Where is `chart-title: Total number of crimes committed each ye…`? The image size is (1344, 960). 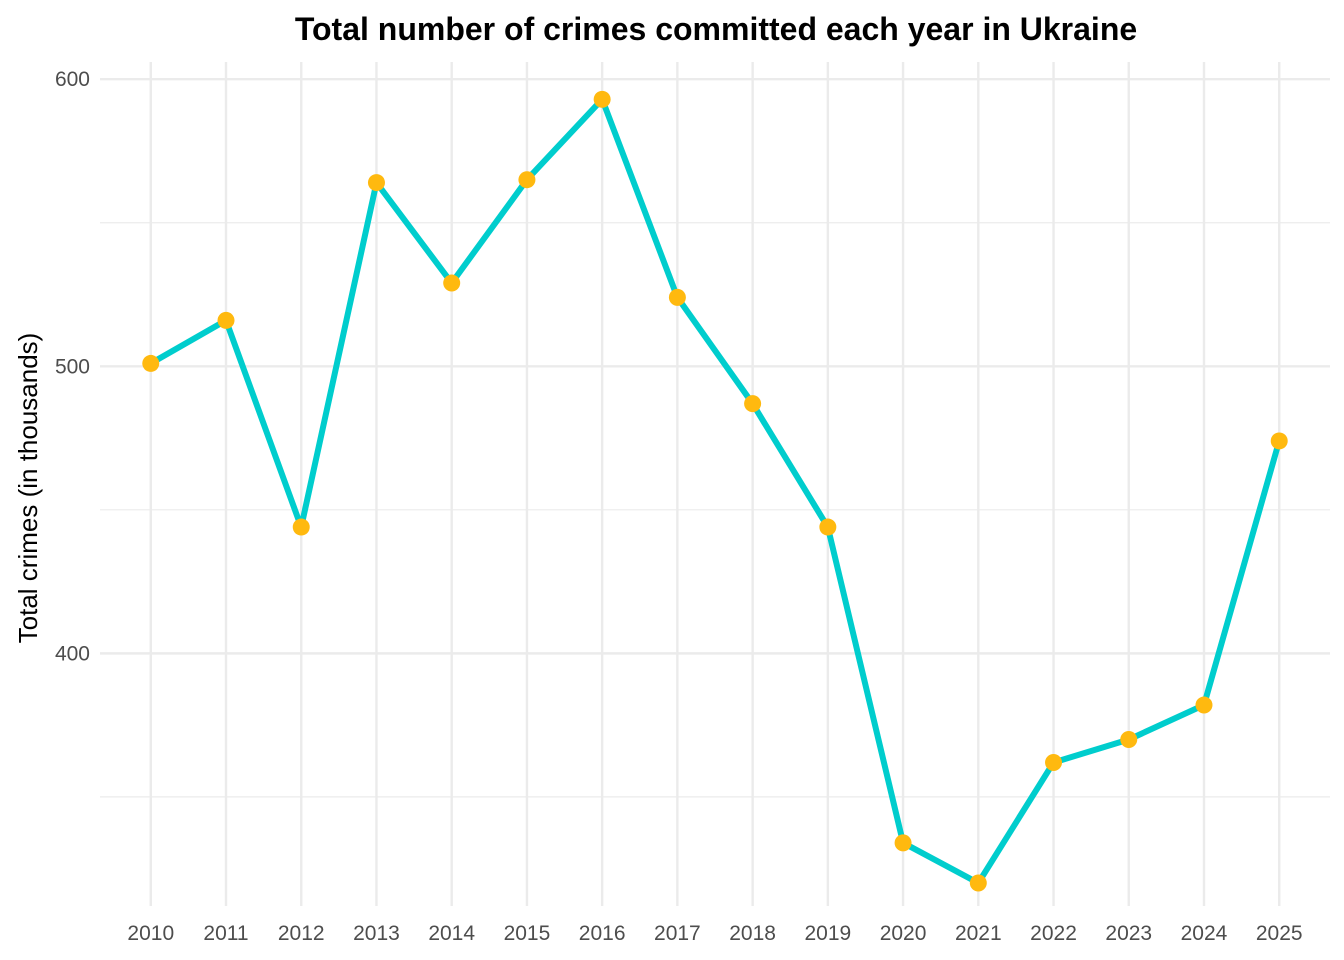 chart-title: Total number of crimes committed each ye… is located at coordinates (716, 29).